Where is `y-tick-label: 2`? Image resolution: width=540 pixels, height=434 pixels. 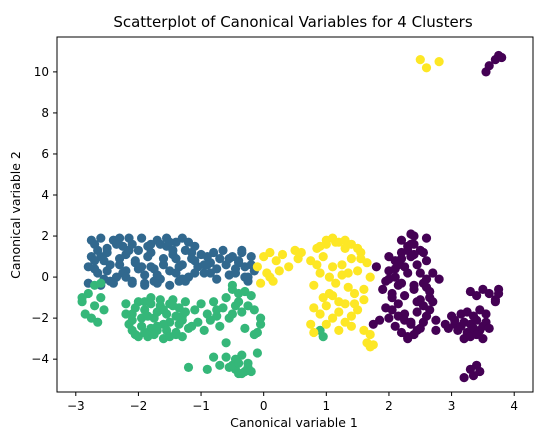
y-tick-label: 2 is located at coordinates (45, 236).